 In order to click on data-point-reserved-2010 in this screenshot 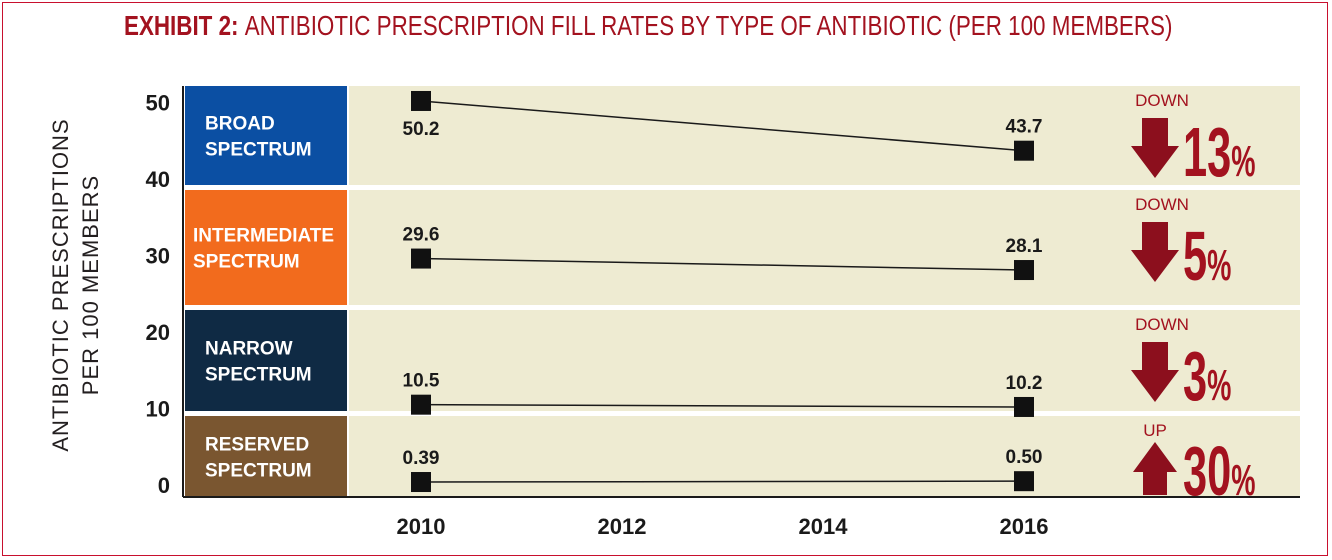, I will do `click(421, 482)`.